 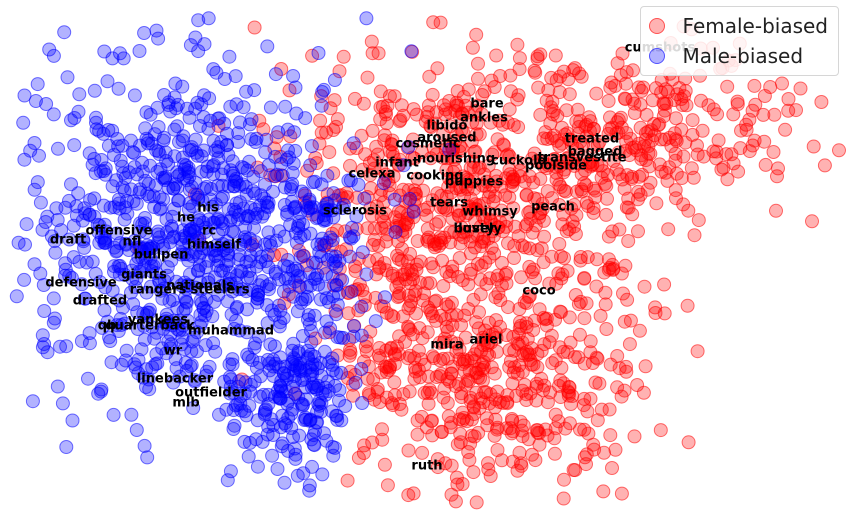 I want to click on word-label: offensive, so click(x=118, y=231).